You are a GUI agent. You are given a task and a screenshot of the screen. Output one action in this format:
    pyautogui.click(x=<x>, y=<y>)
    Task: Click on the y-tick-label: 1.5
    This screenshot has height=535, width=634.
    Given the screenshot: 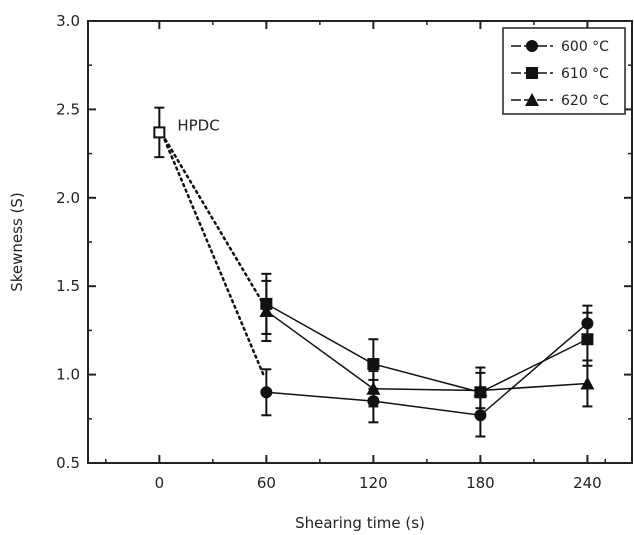 What is the action you would take?
    pyautogui.click(x=68, y=286)
    